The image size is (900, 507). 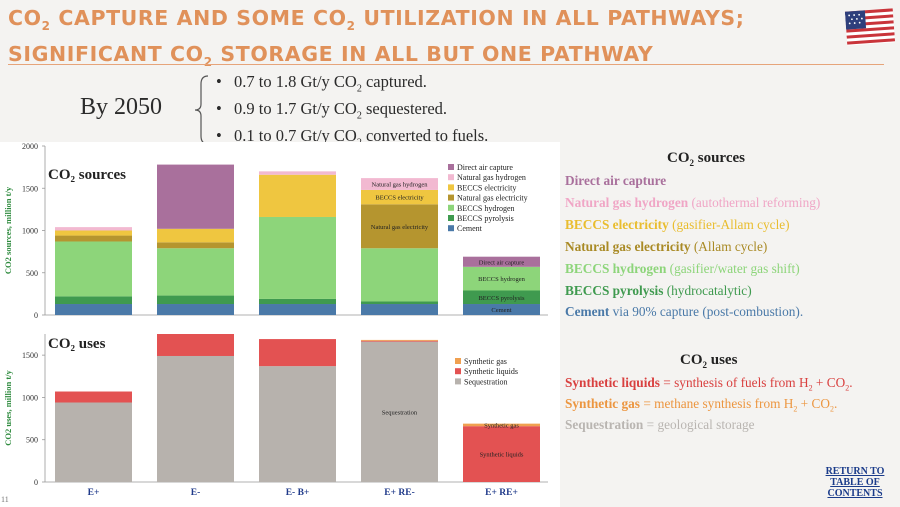 I want to click on summary-bullet: • 0.9 to 1.7 Gt/y CO2 sequestered., so click(x=332, y=110).